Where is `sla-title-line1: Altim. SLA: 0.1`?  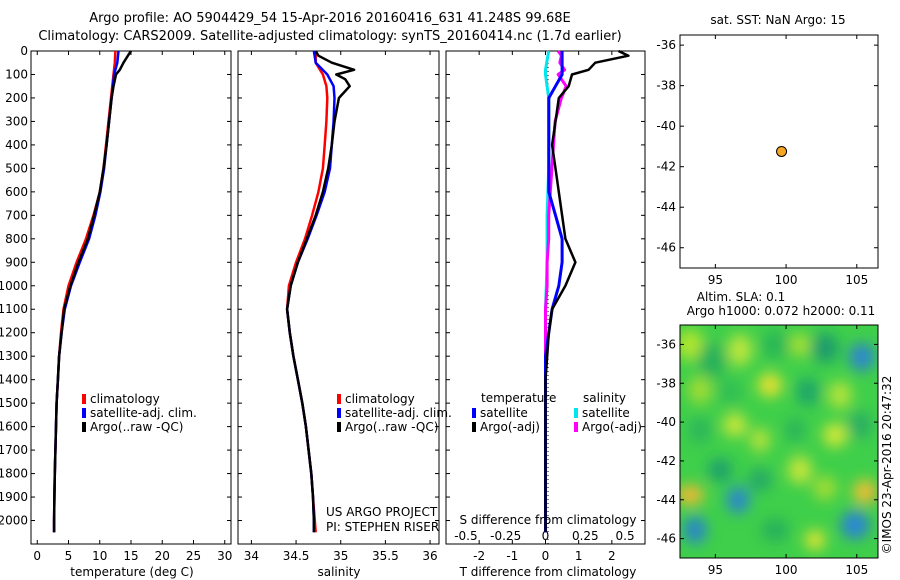 sla-title-line1: Altim. SLA: 0.1 is located at coordinates (741, 297).